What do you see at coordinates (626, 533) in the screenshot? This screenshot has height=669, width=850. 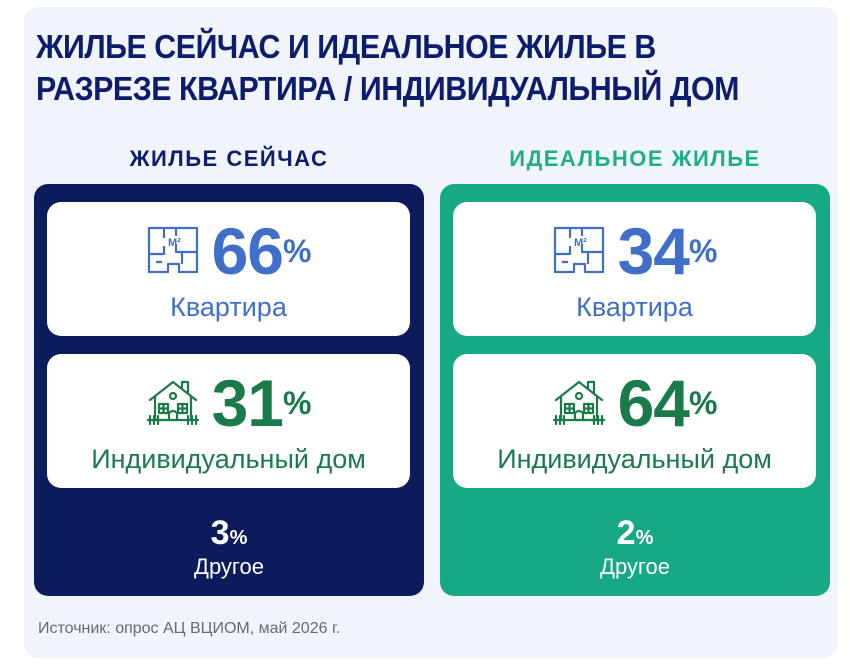 I see `other-value: 2` at bounding box center [626, 533].